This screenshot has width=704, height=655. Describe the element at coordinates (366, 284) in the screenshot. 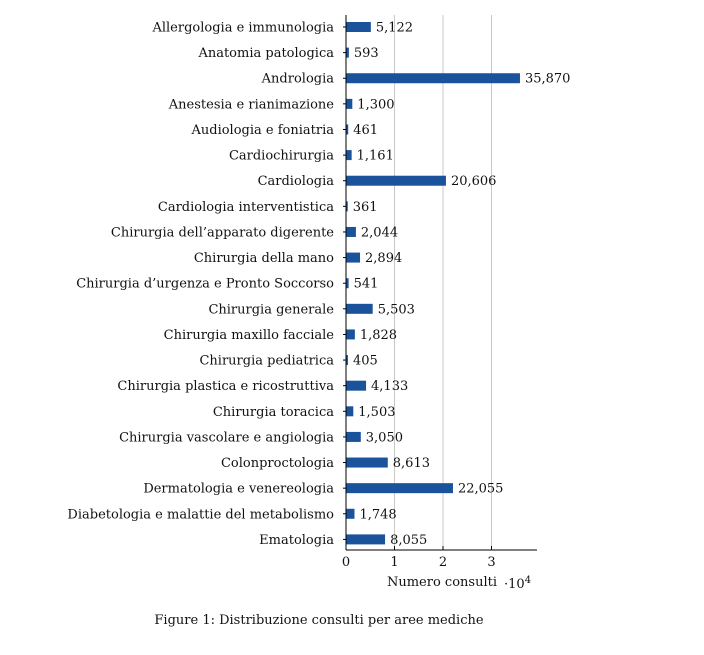

I see `value-label: 541` at that location.